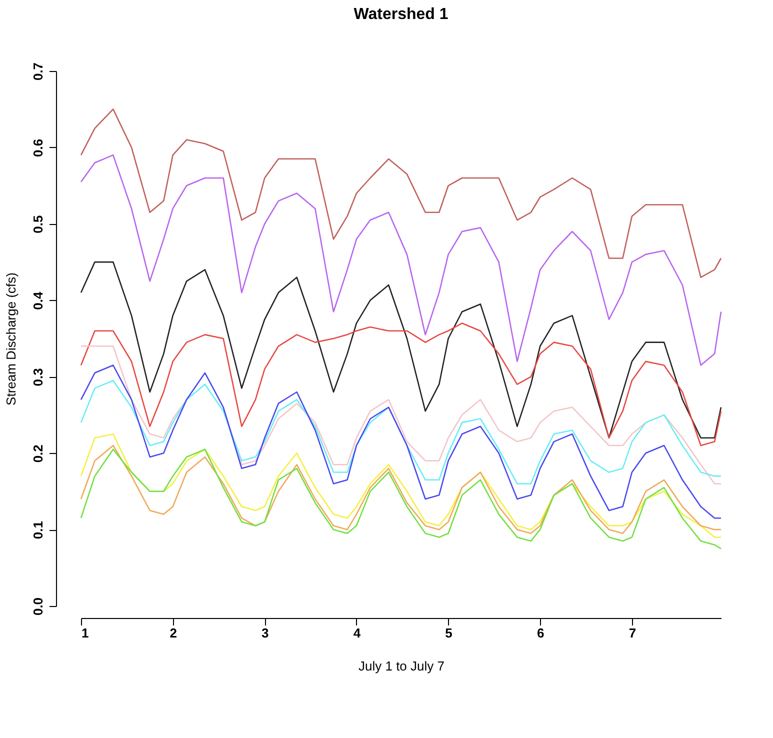  I want to click on y-tick-label: 0.4, so click(38, 300).